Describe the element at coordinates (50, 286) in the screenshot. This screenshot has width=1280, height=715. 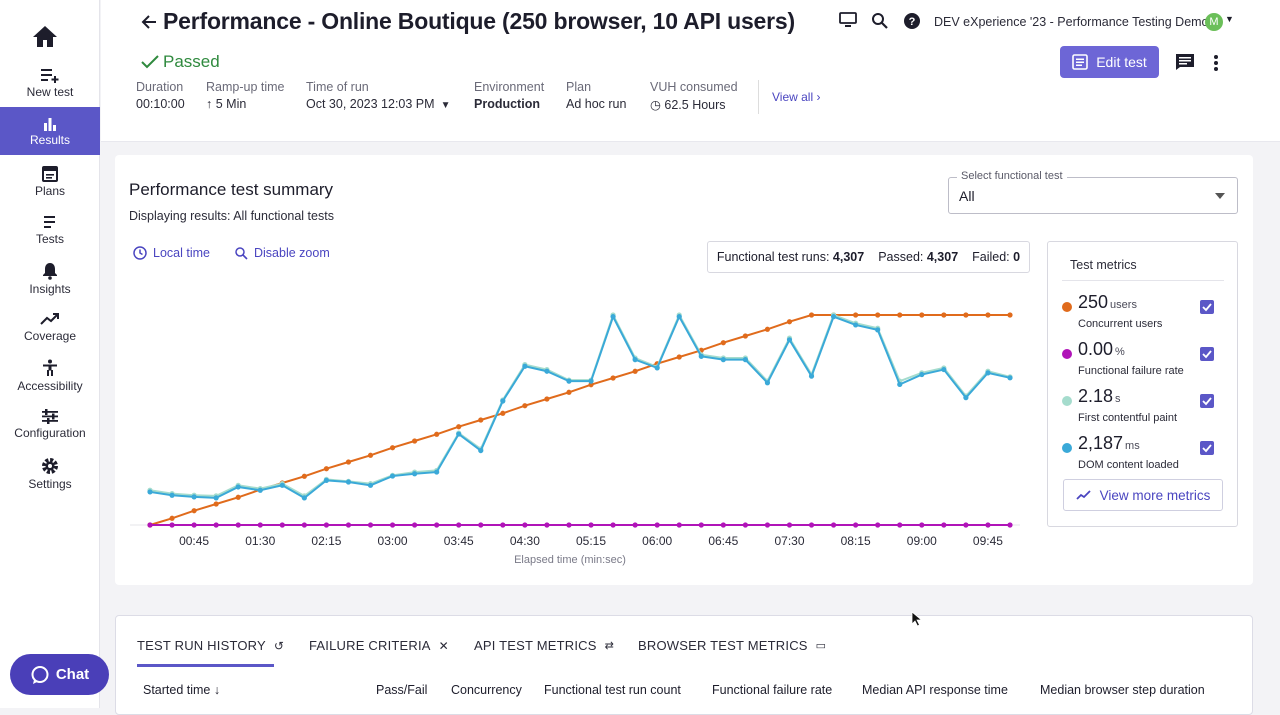
I see `nav-insights: Insights` at that location.